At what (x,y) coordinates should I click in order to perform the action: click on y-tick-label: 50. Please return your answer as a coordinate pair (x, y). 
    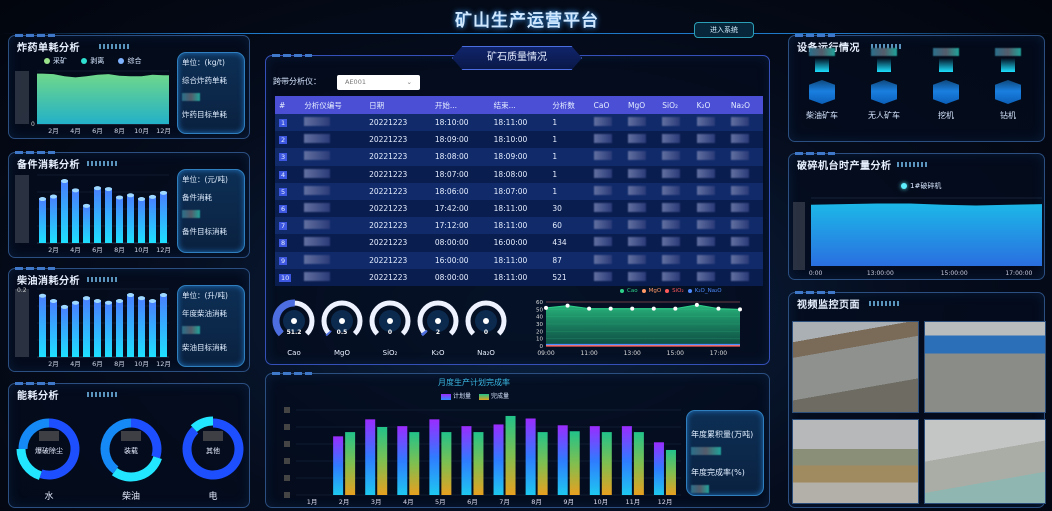
    Looking at the image, I should click on (539, 310).